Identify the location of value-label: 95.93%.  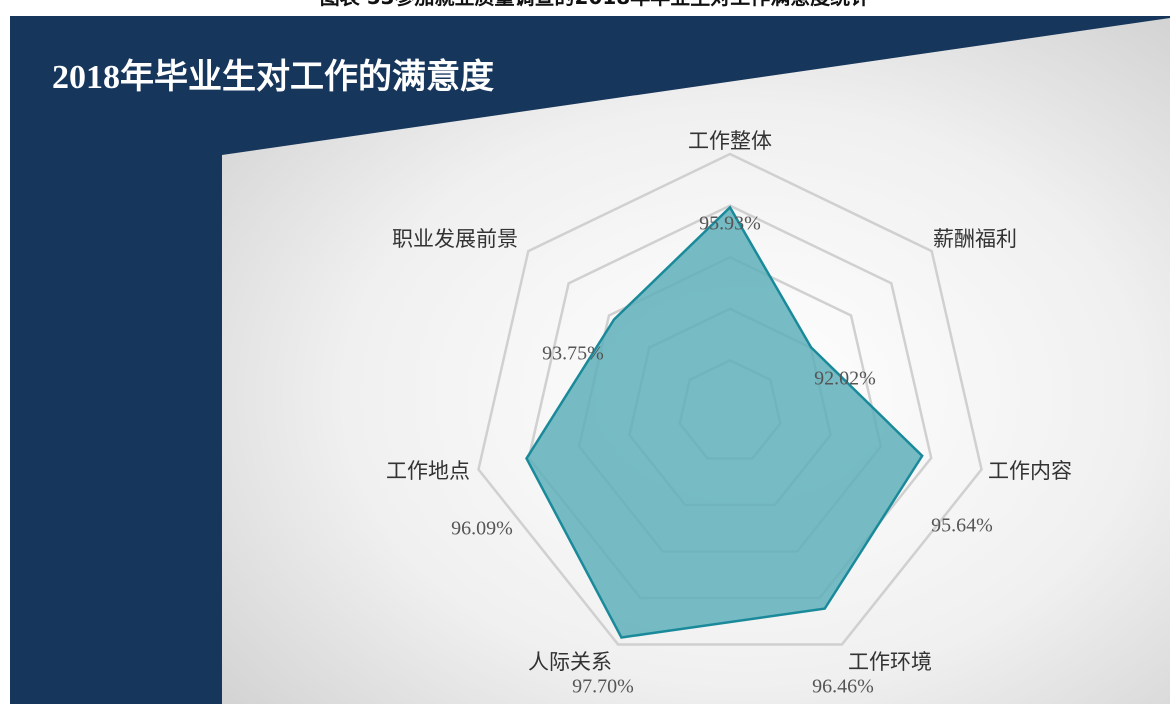
(730, 224).